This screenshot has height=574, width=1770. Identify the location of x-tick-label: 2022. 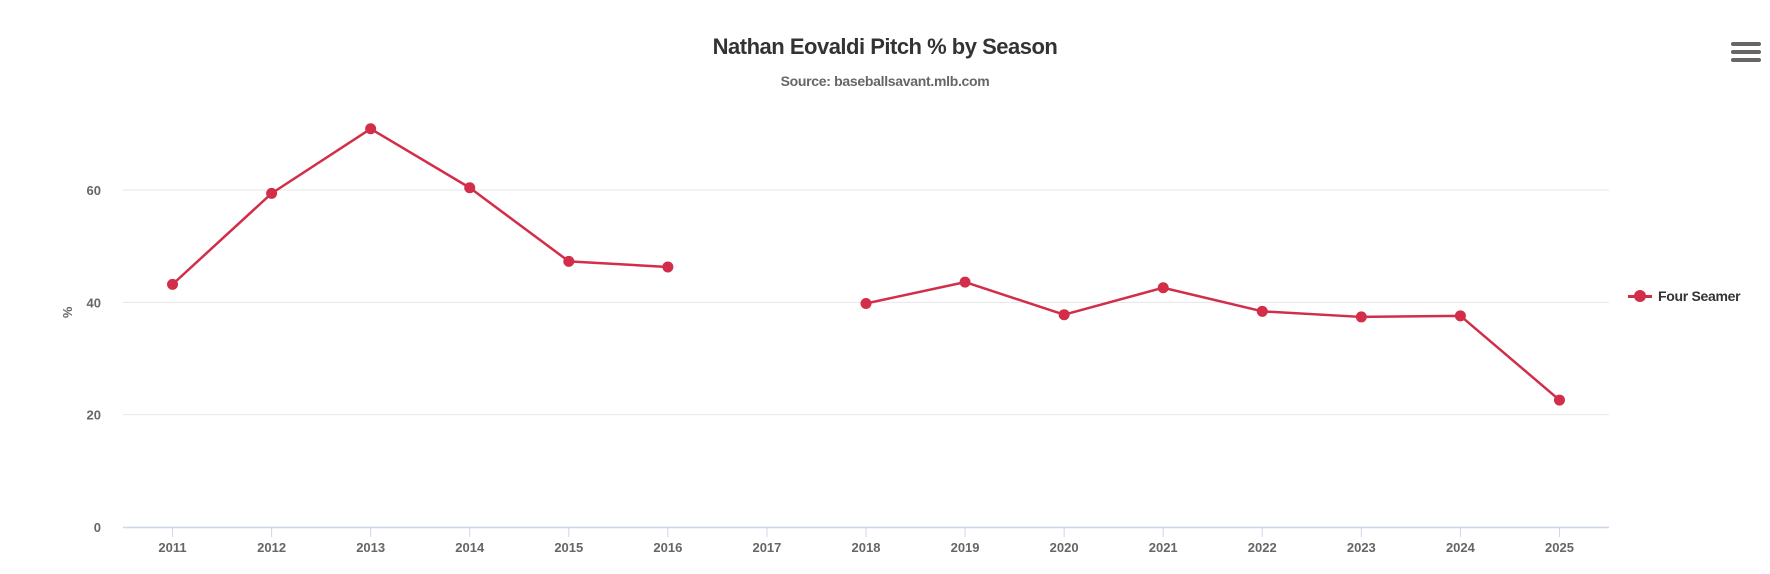
(1262, 547).